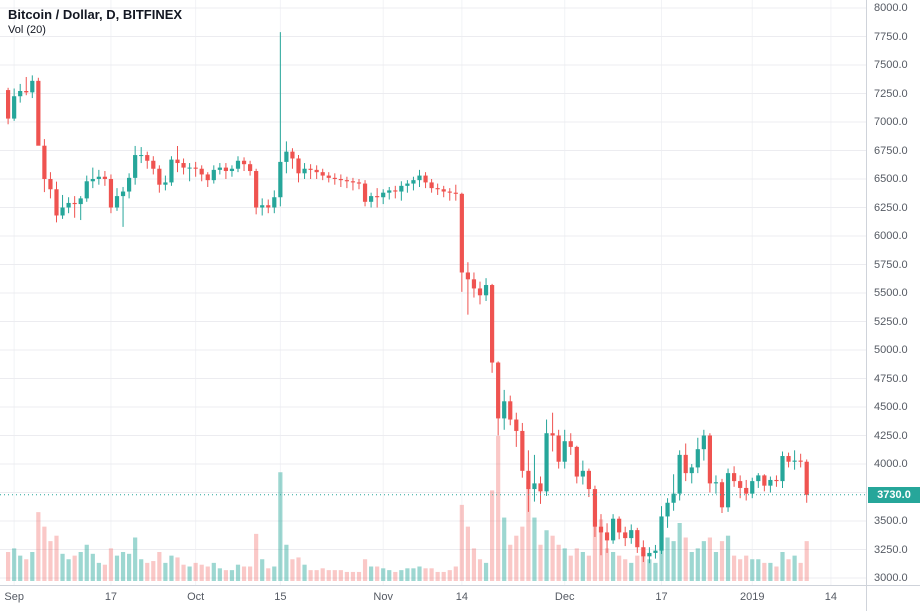 This screenshot has width=920, height=611. What do you see at coordinates (27, 30) in the screenshot?
I see `volume-indicator-label: Vol (20)` at bounding box center [27, 30].